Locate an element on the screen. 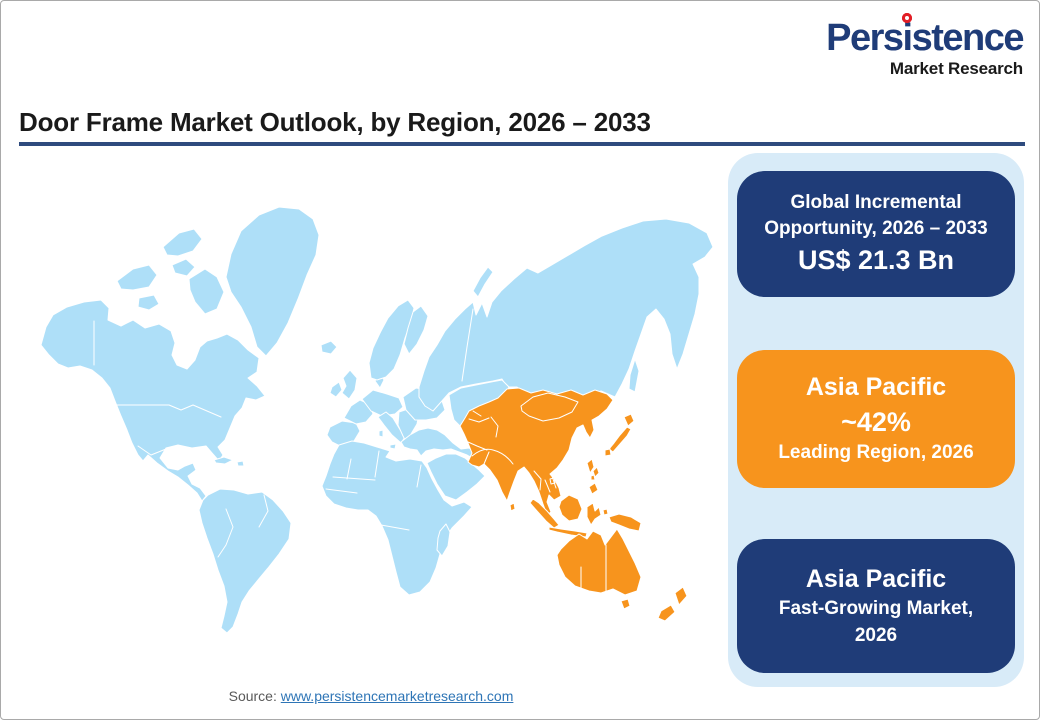  card2-value: ~42% is located at coordinates (876, 422).